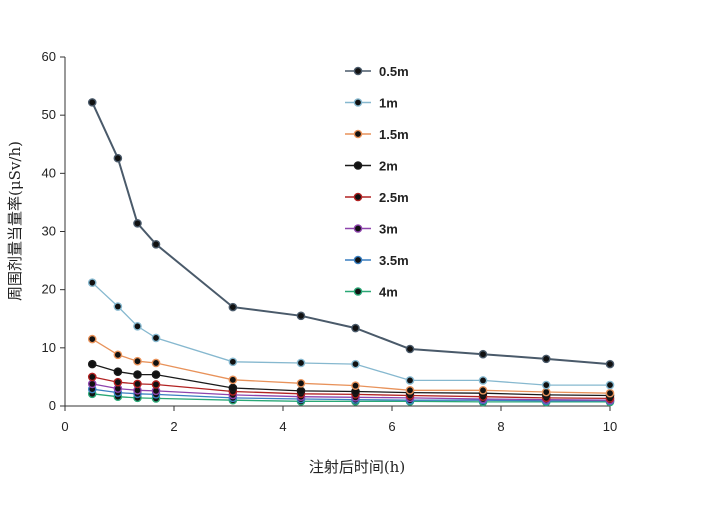 Image resolution: width=704 pixels, height=520 pixels. I want to click on legend-label: 3m, so click(388, 229).